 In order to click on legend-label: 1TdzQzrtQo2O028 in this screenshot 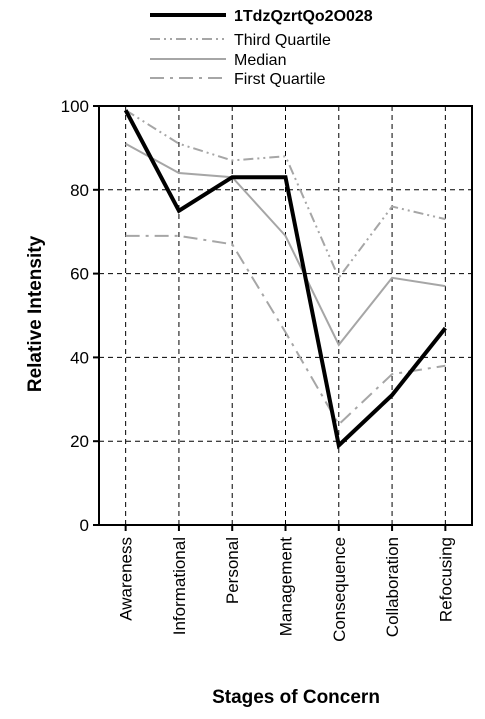, I will do `click(303, 16)`.